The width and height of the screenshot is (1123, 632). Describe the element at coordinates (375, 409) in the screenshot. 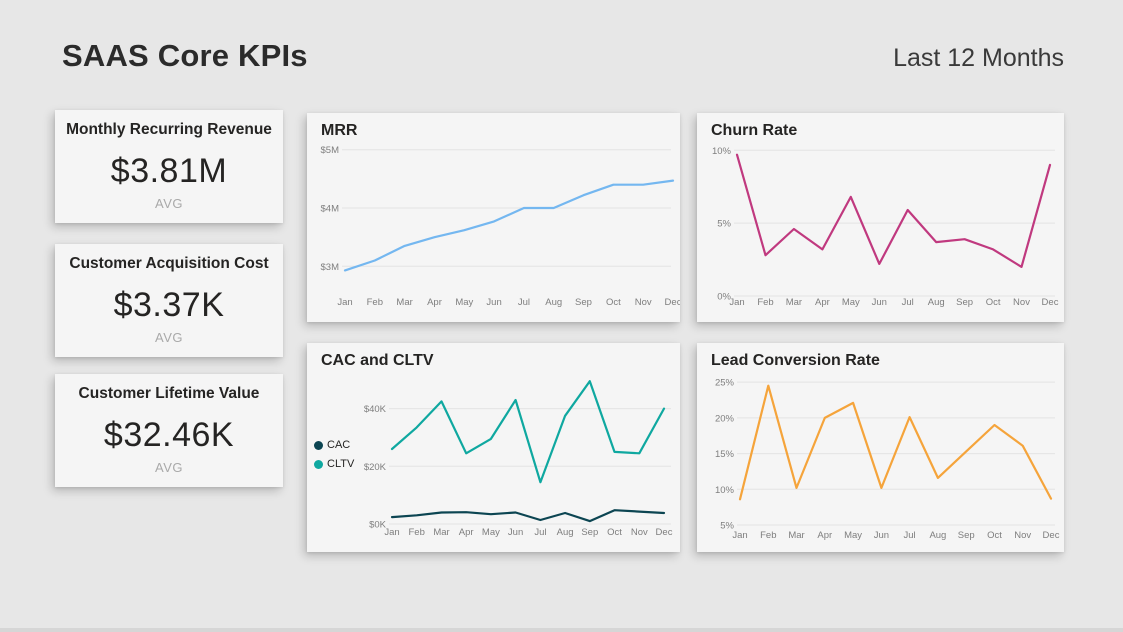

I see `svg-text: $40K` at that location.